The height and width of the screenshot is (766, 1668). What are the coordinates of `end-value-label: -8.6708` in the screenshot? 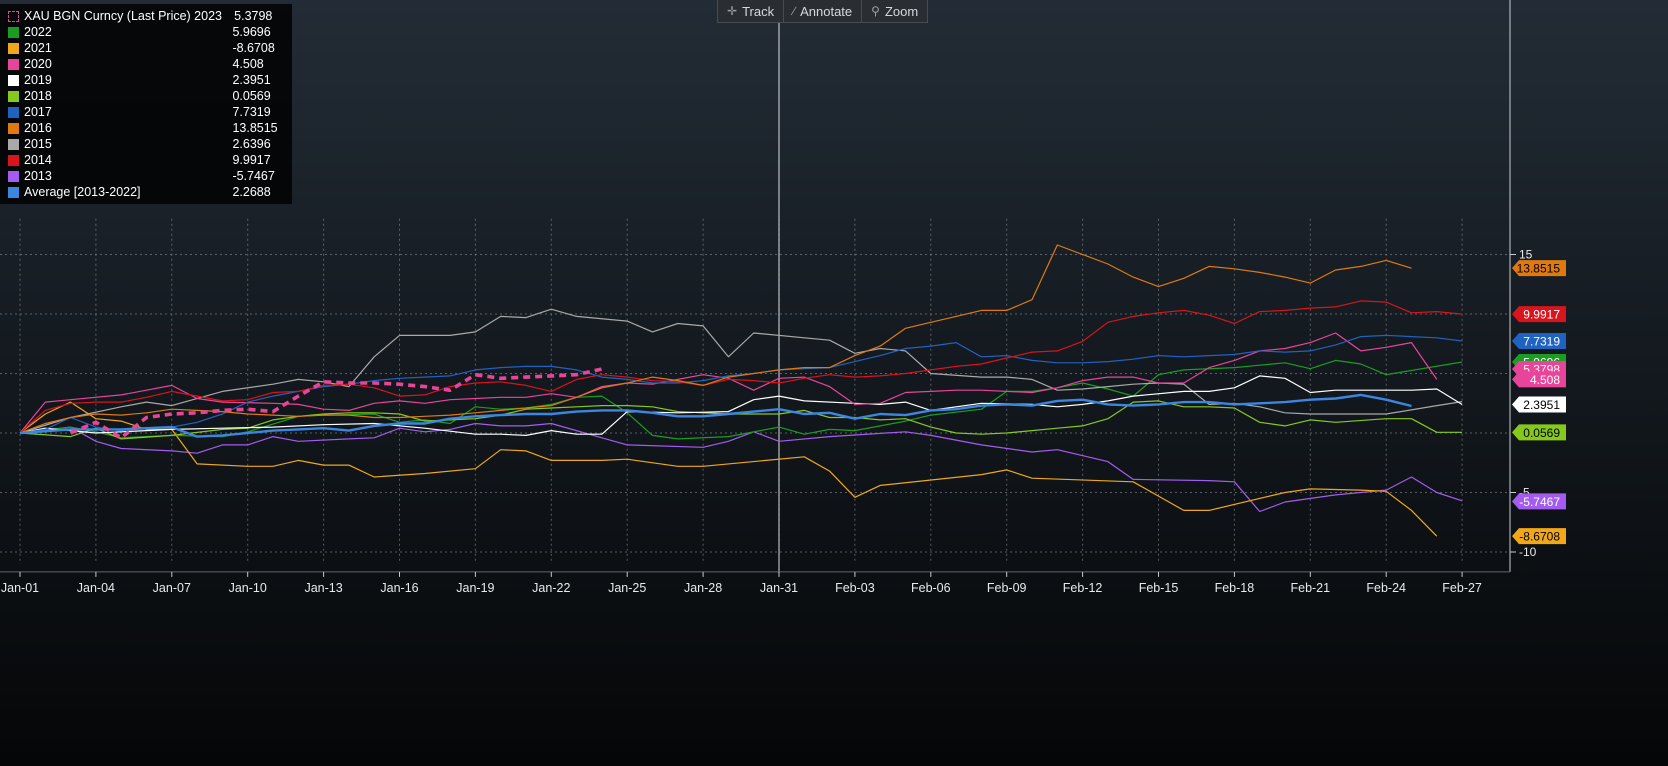 It's located at (1539, 537).